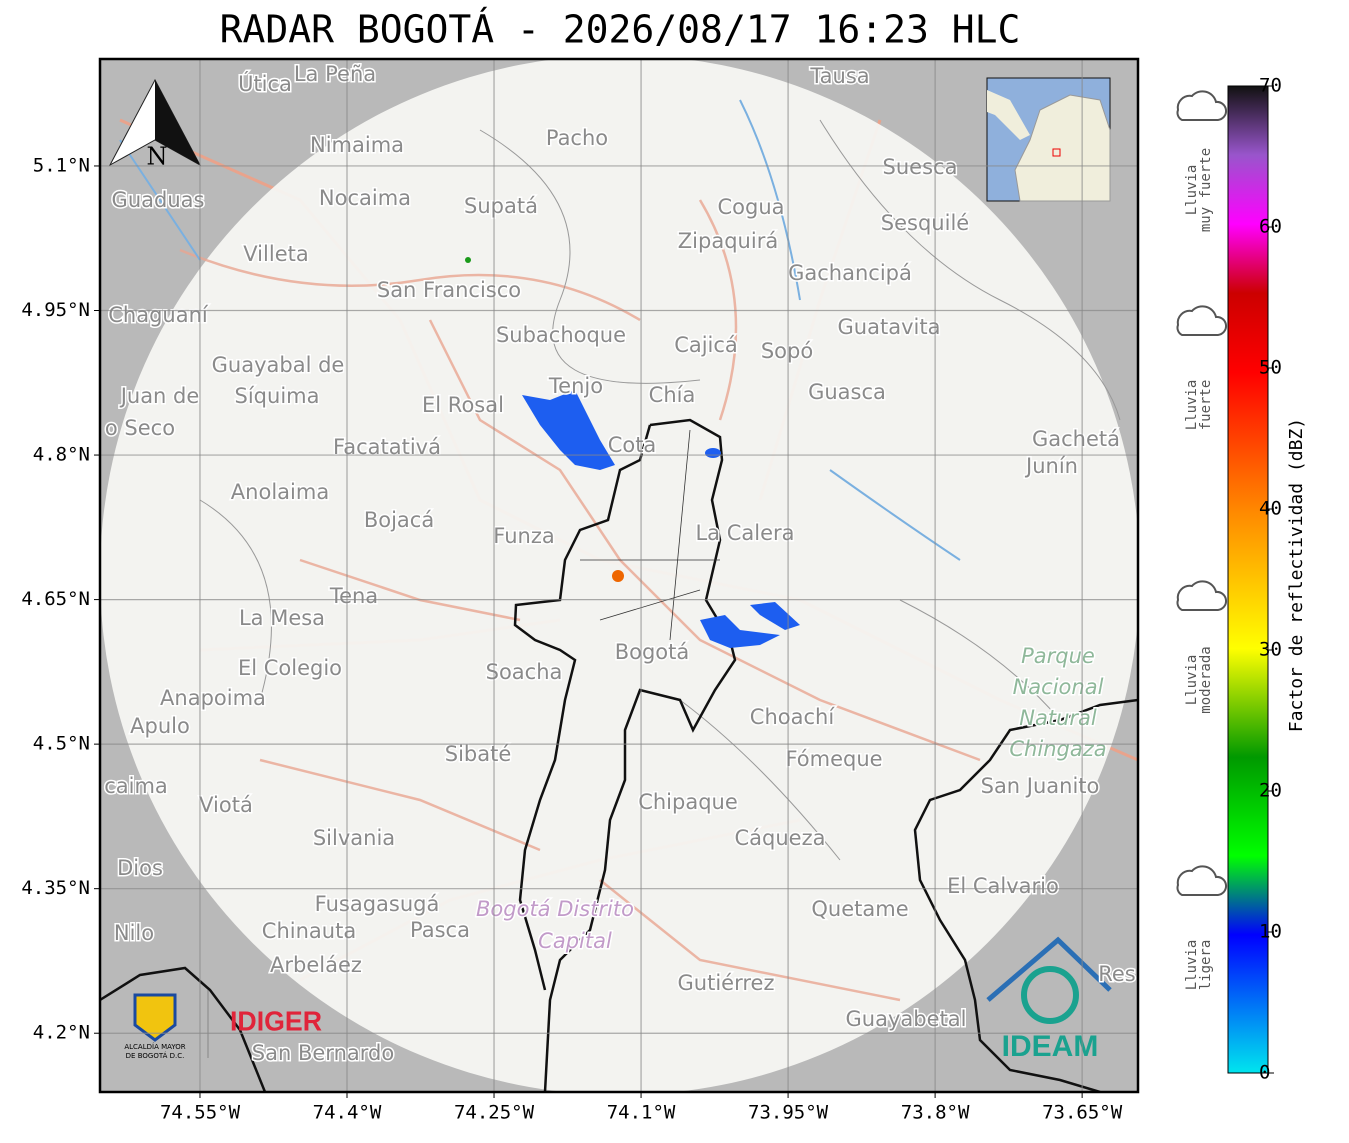 The image size is (1349, 1143). What do you see at coordinates (275, 254) in the screenshot?
I see `place-label: Villeta` at bounding box center [275, 254].